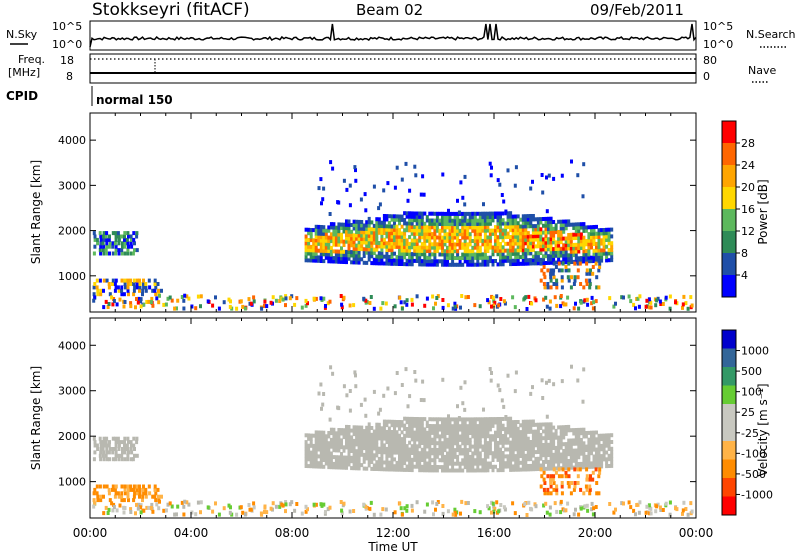 This screenshot has height=554, width=800. Describe the element at coordinates (729, 413) in the screenshot. I see `velocity-colorbar-swatch` at that location.